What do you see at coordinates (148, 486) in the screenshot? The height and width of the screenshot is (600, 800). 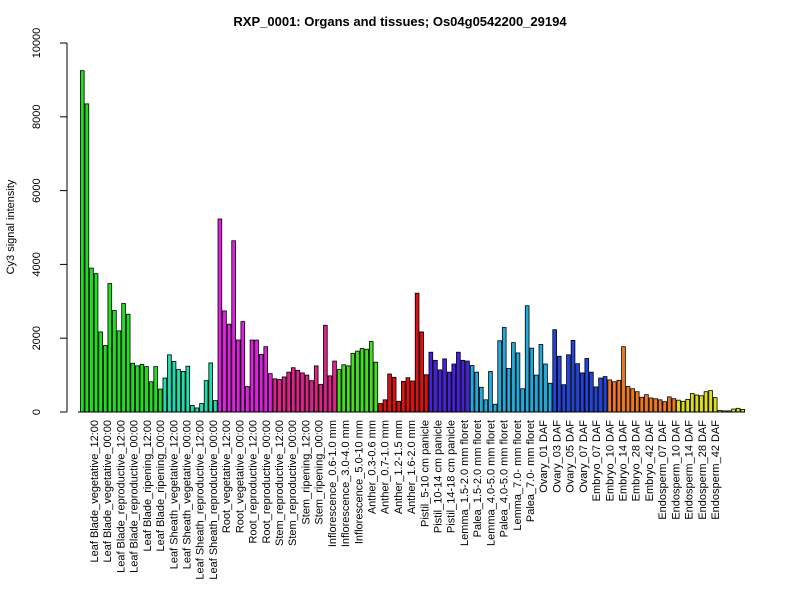 I see `x-tick-label: Leaf Blade_ripening_12:00` at bounding box center [148, 486].